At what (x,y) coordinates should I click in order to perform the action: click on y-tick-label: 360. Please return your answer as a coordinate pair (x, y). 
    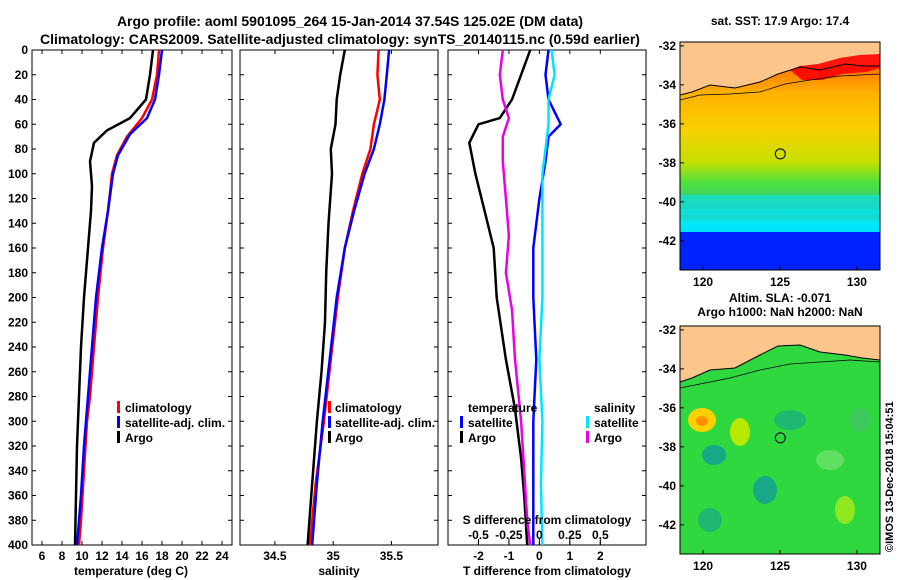
    Looking at the image, I should click on (18, 496).